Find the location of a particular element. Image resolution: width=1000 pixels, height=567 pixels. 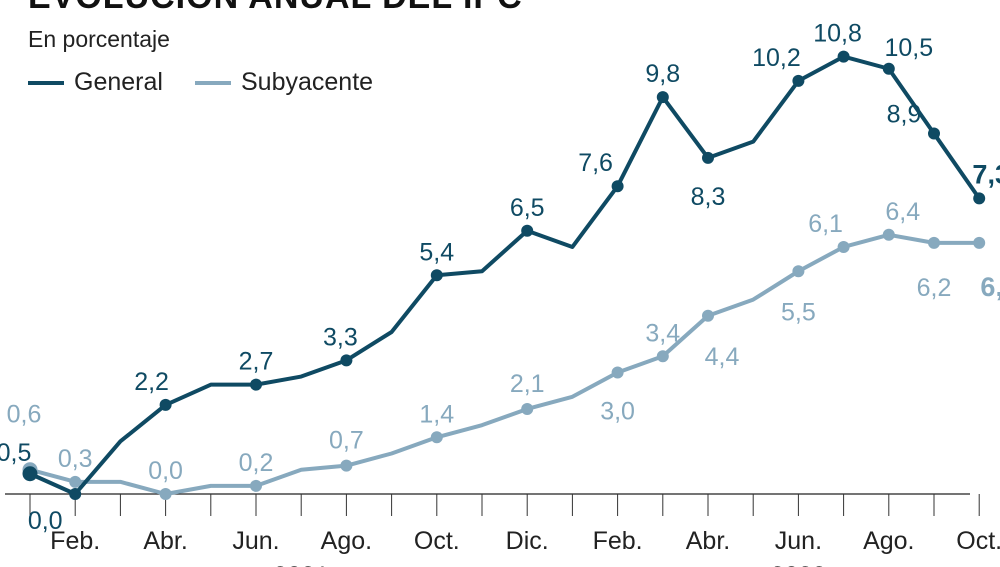

data-label-general: 0,0 is located at coordinates (45, 521).